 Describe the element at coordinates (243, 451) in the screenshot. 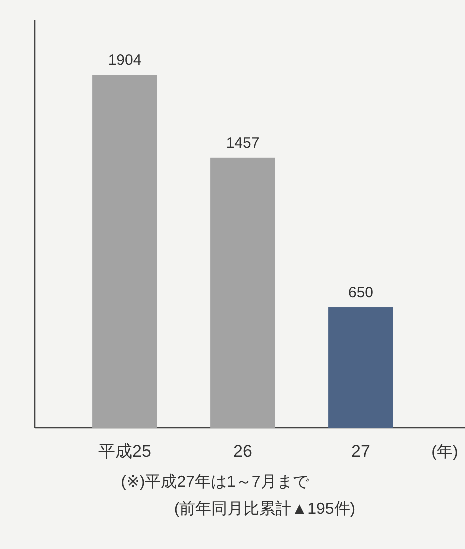

I see `x-tick-label: 26` at that location.